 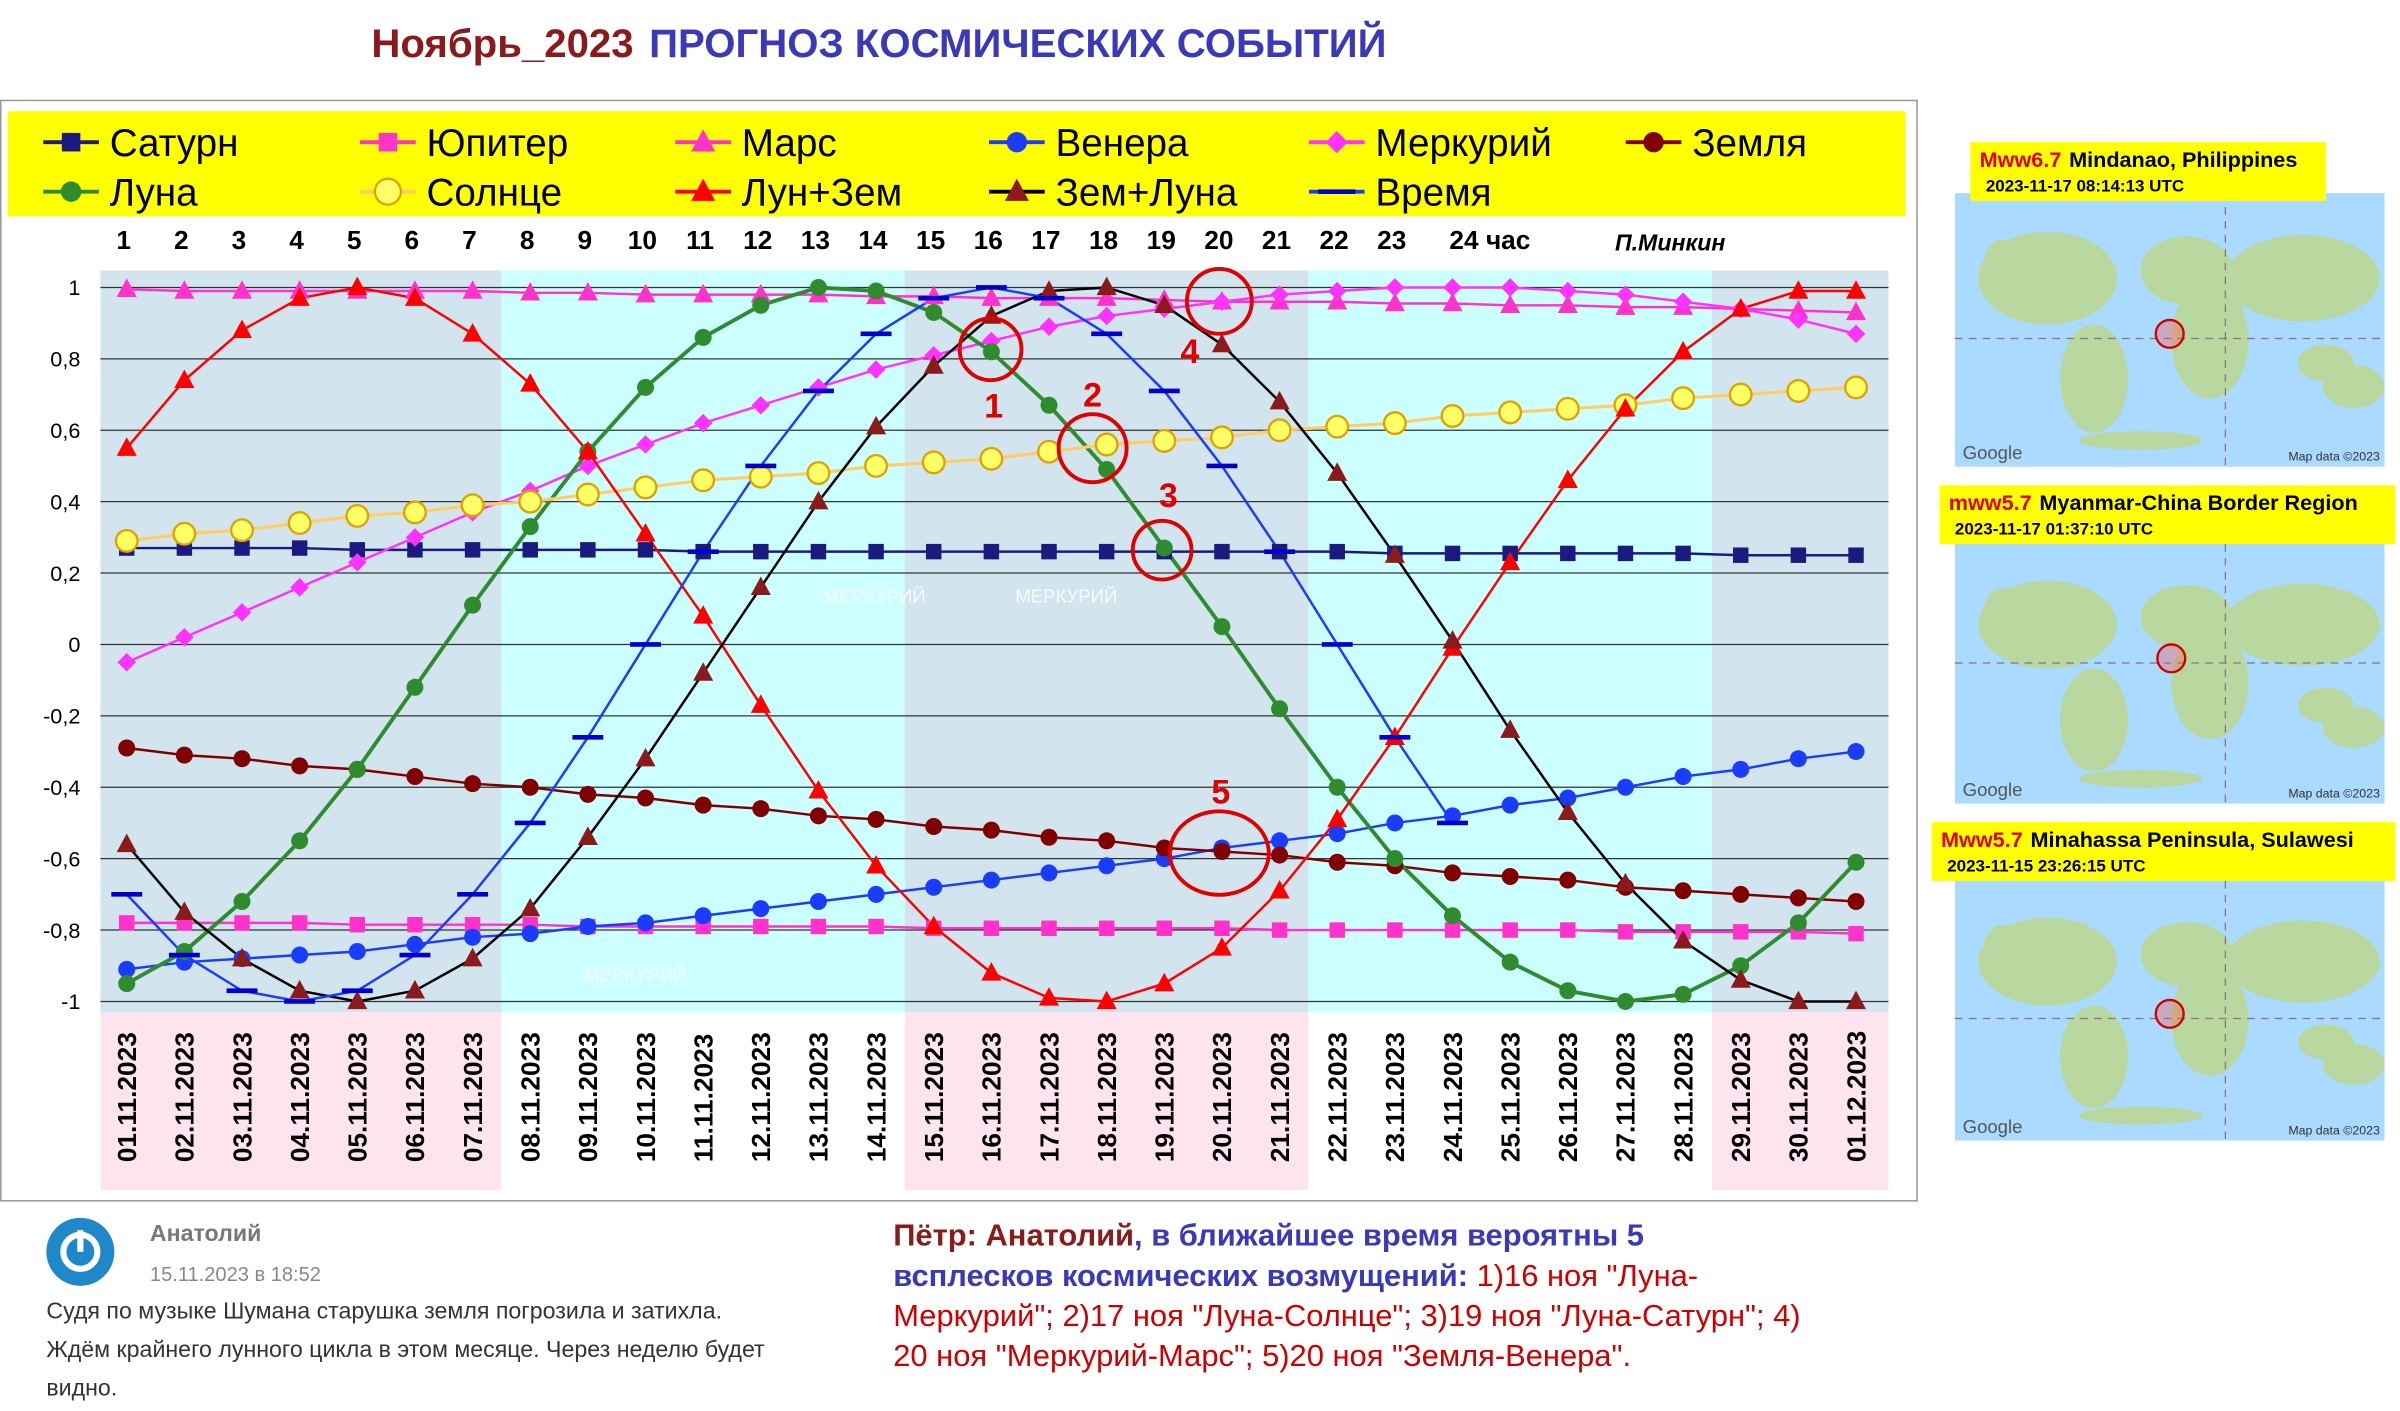 I want to click on legend-label: Венера, so click(x=1123, y=143).